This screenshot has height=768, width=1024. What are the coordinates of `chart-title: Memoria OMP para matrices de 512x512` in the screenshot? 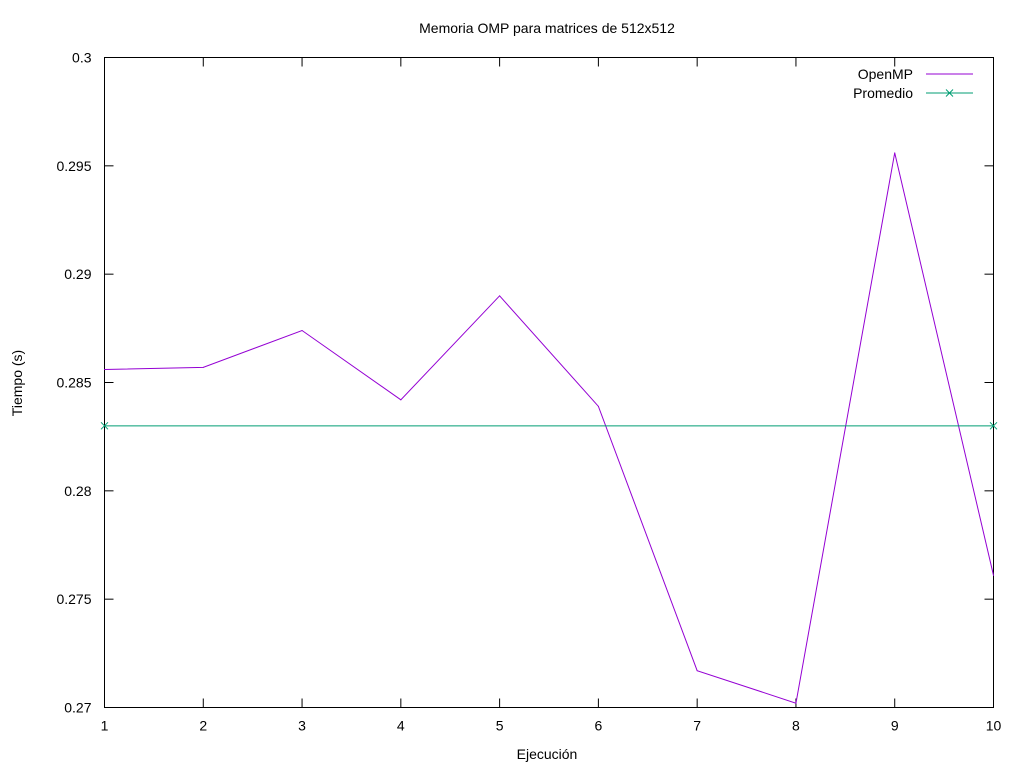 It's located at (547, 28).